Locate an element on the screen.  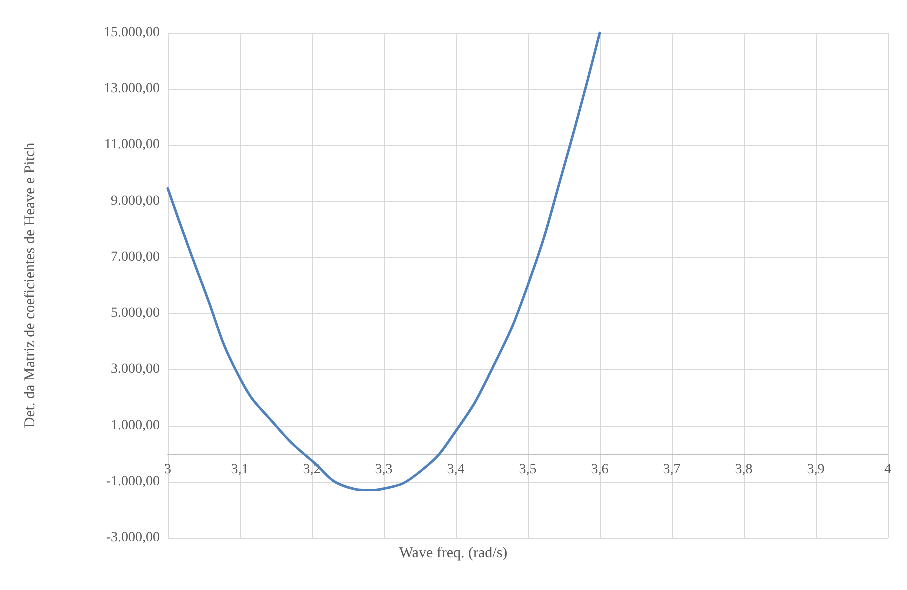
x-tick-label: 3,7 is located at coordinates (672, 470).